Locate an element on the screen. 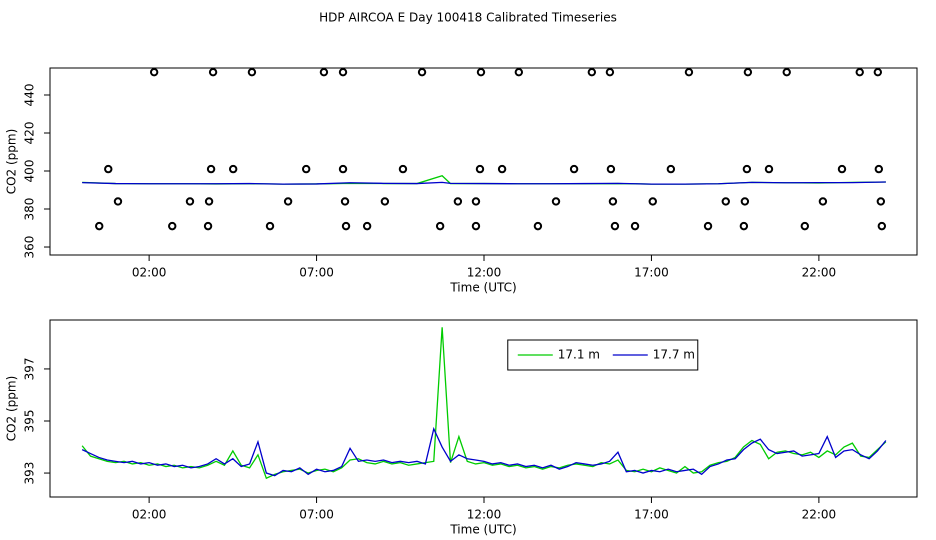 This screenshot has height=540, width=936. y-tick-label: 395 is located at coordinates (30, 421).